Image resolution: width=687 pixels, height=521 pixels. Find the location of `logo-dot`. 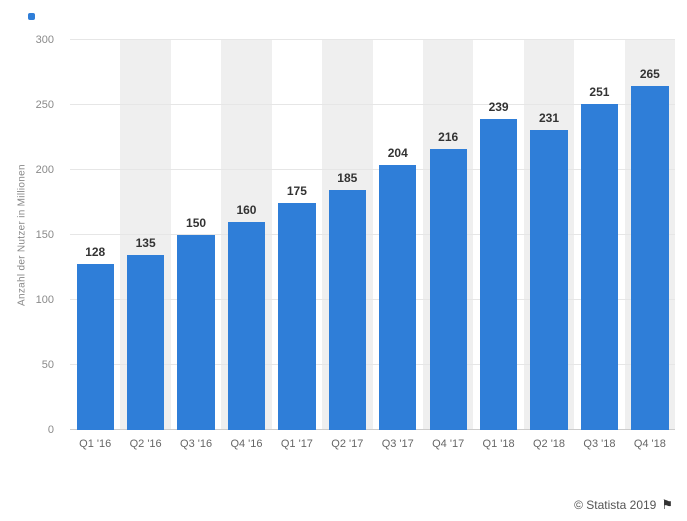

logo-dot is located at coordinates (31, 16).